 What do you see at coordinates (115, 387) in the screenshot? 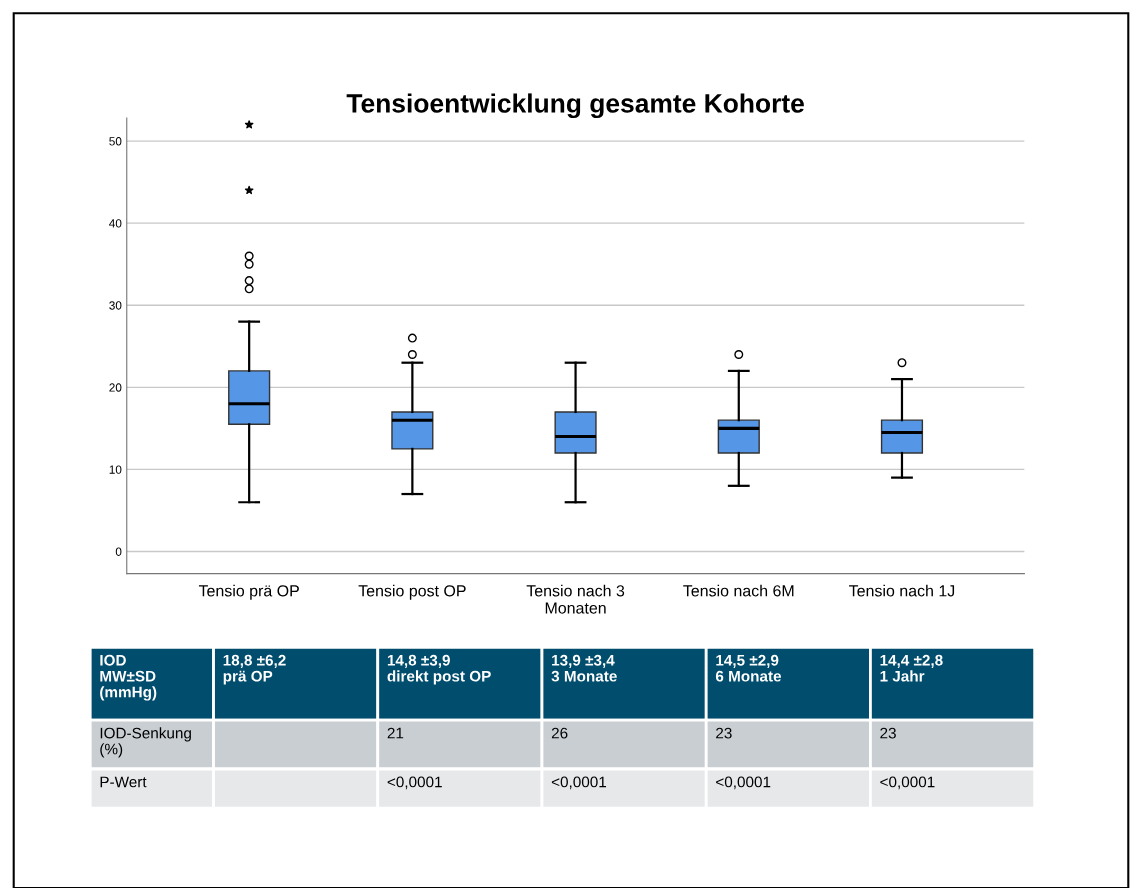
I see `y-tick-label: 20` at bounding box center [115, 387].